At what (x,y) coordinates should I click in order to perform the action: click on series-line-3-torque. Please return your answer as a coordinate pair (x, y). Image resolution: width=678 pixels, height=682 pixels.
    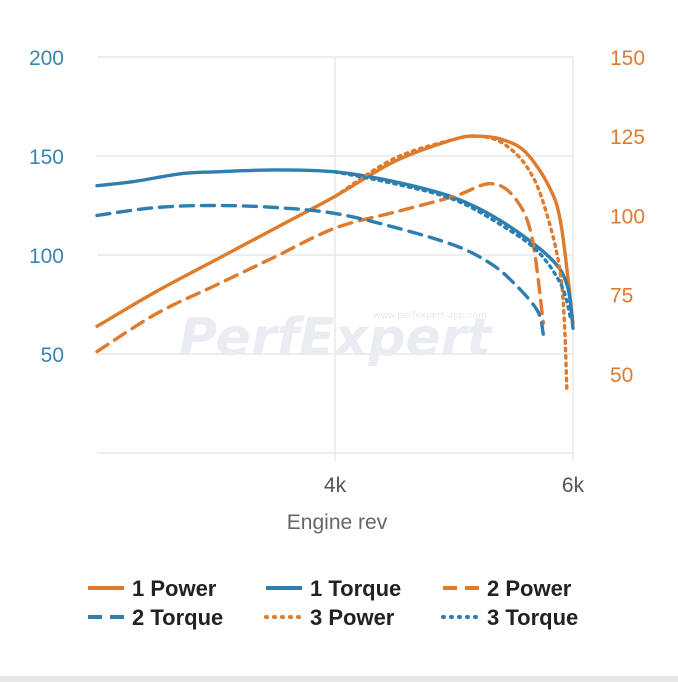
    Looking at the image, I should click on (453, 245).